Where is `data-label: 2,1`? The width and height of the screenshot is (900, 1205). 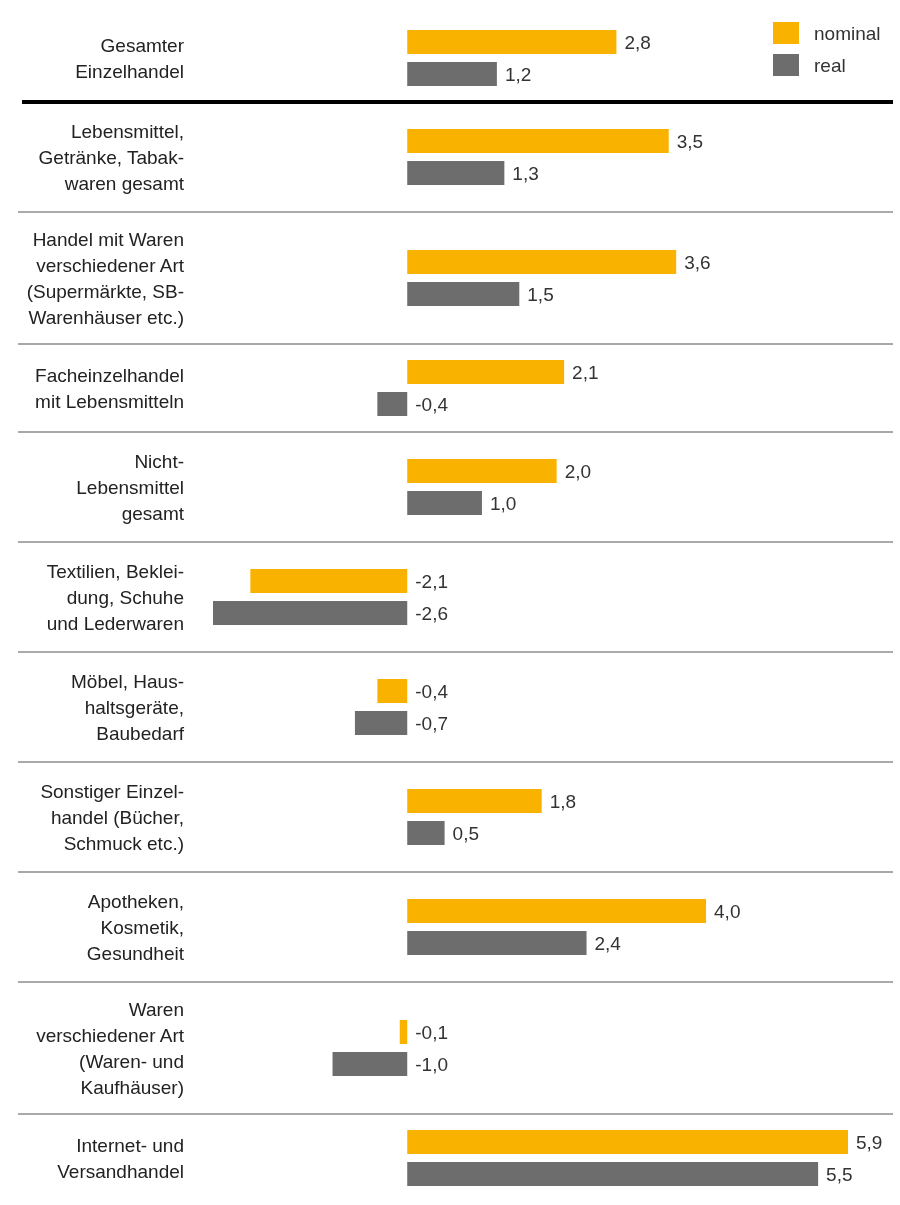 data-label: 2,1 is located at coordinates (585, 372).